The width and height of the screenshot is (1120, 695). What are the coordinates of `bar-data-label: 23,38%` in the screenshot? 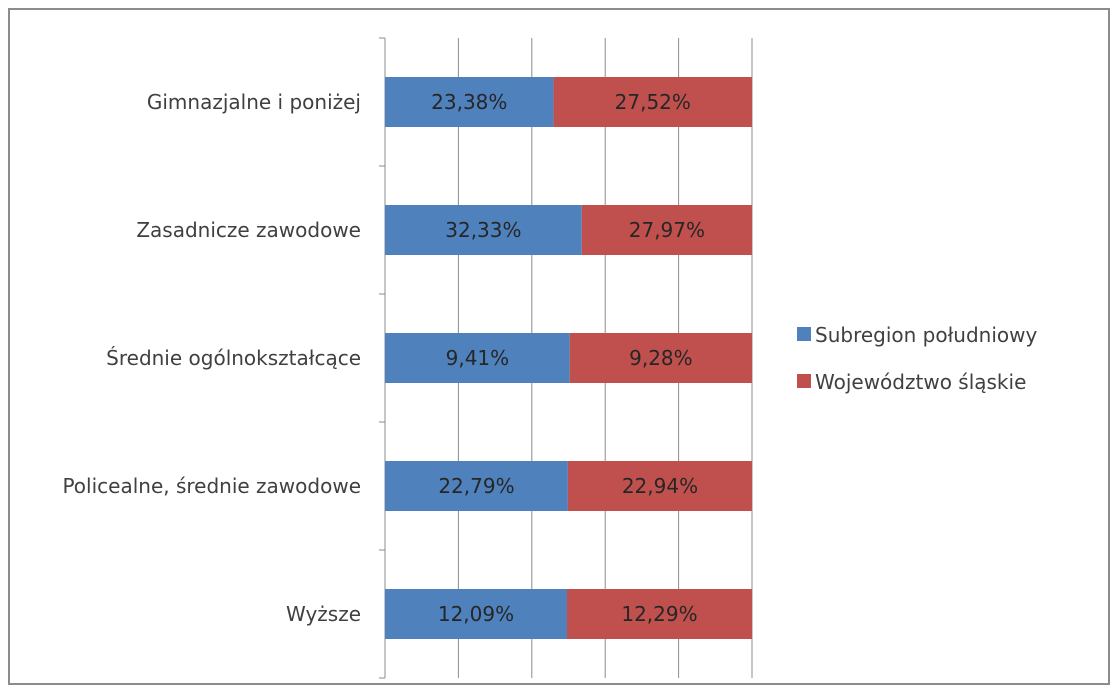 It's located at (469, 102).